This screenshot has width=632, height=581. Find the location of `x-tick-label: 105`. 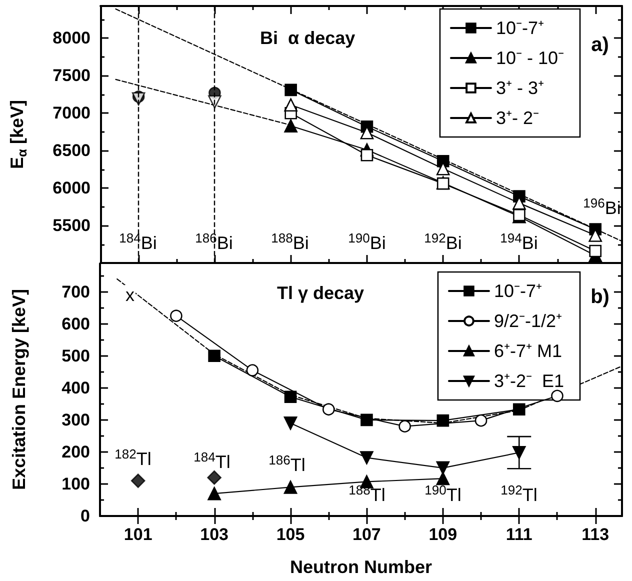

x-tick-label: 105 is located at coordinates (290, 534).